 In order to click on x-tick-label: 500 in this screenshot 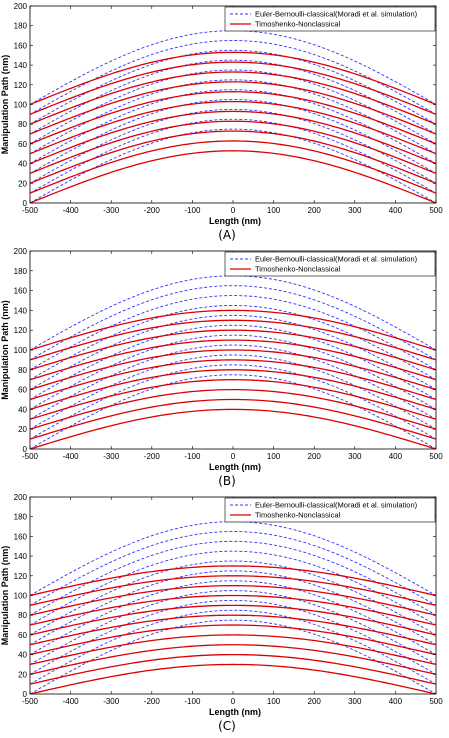, I will do `click(436, 456)`.